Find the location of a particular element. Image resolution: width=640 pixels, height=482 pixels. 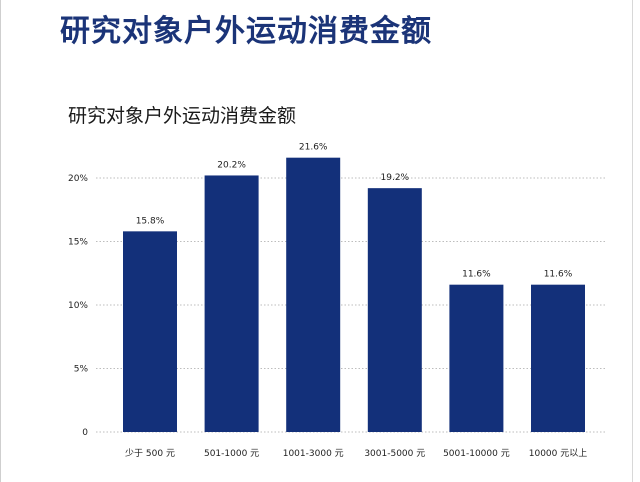

category-label: 10000 元以上 is located at coordinates (558, 453).